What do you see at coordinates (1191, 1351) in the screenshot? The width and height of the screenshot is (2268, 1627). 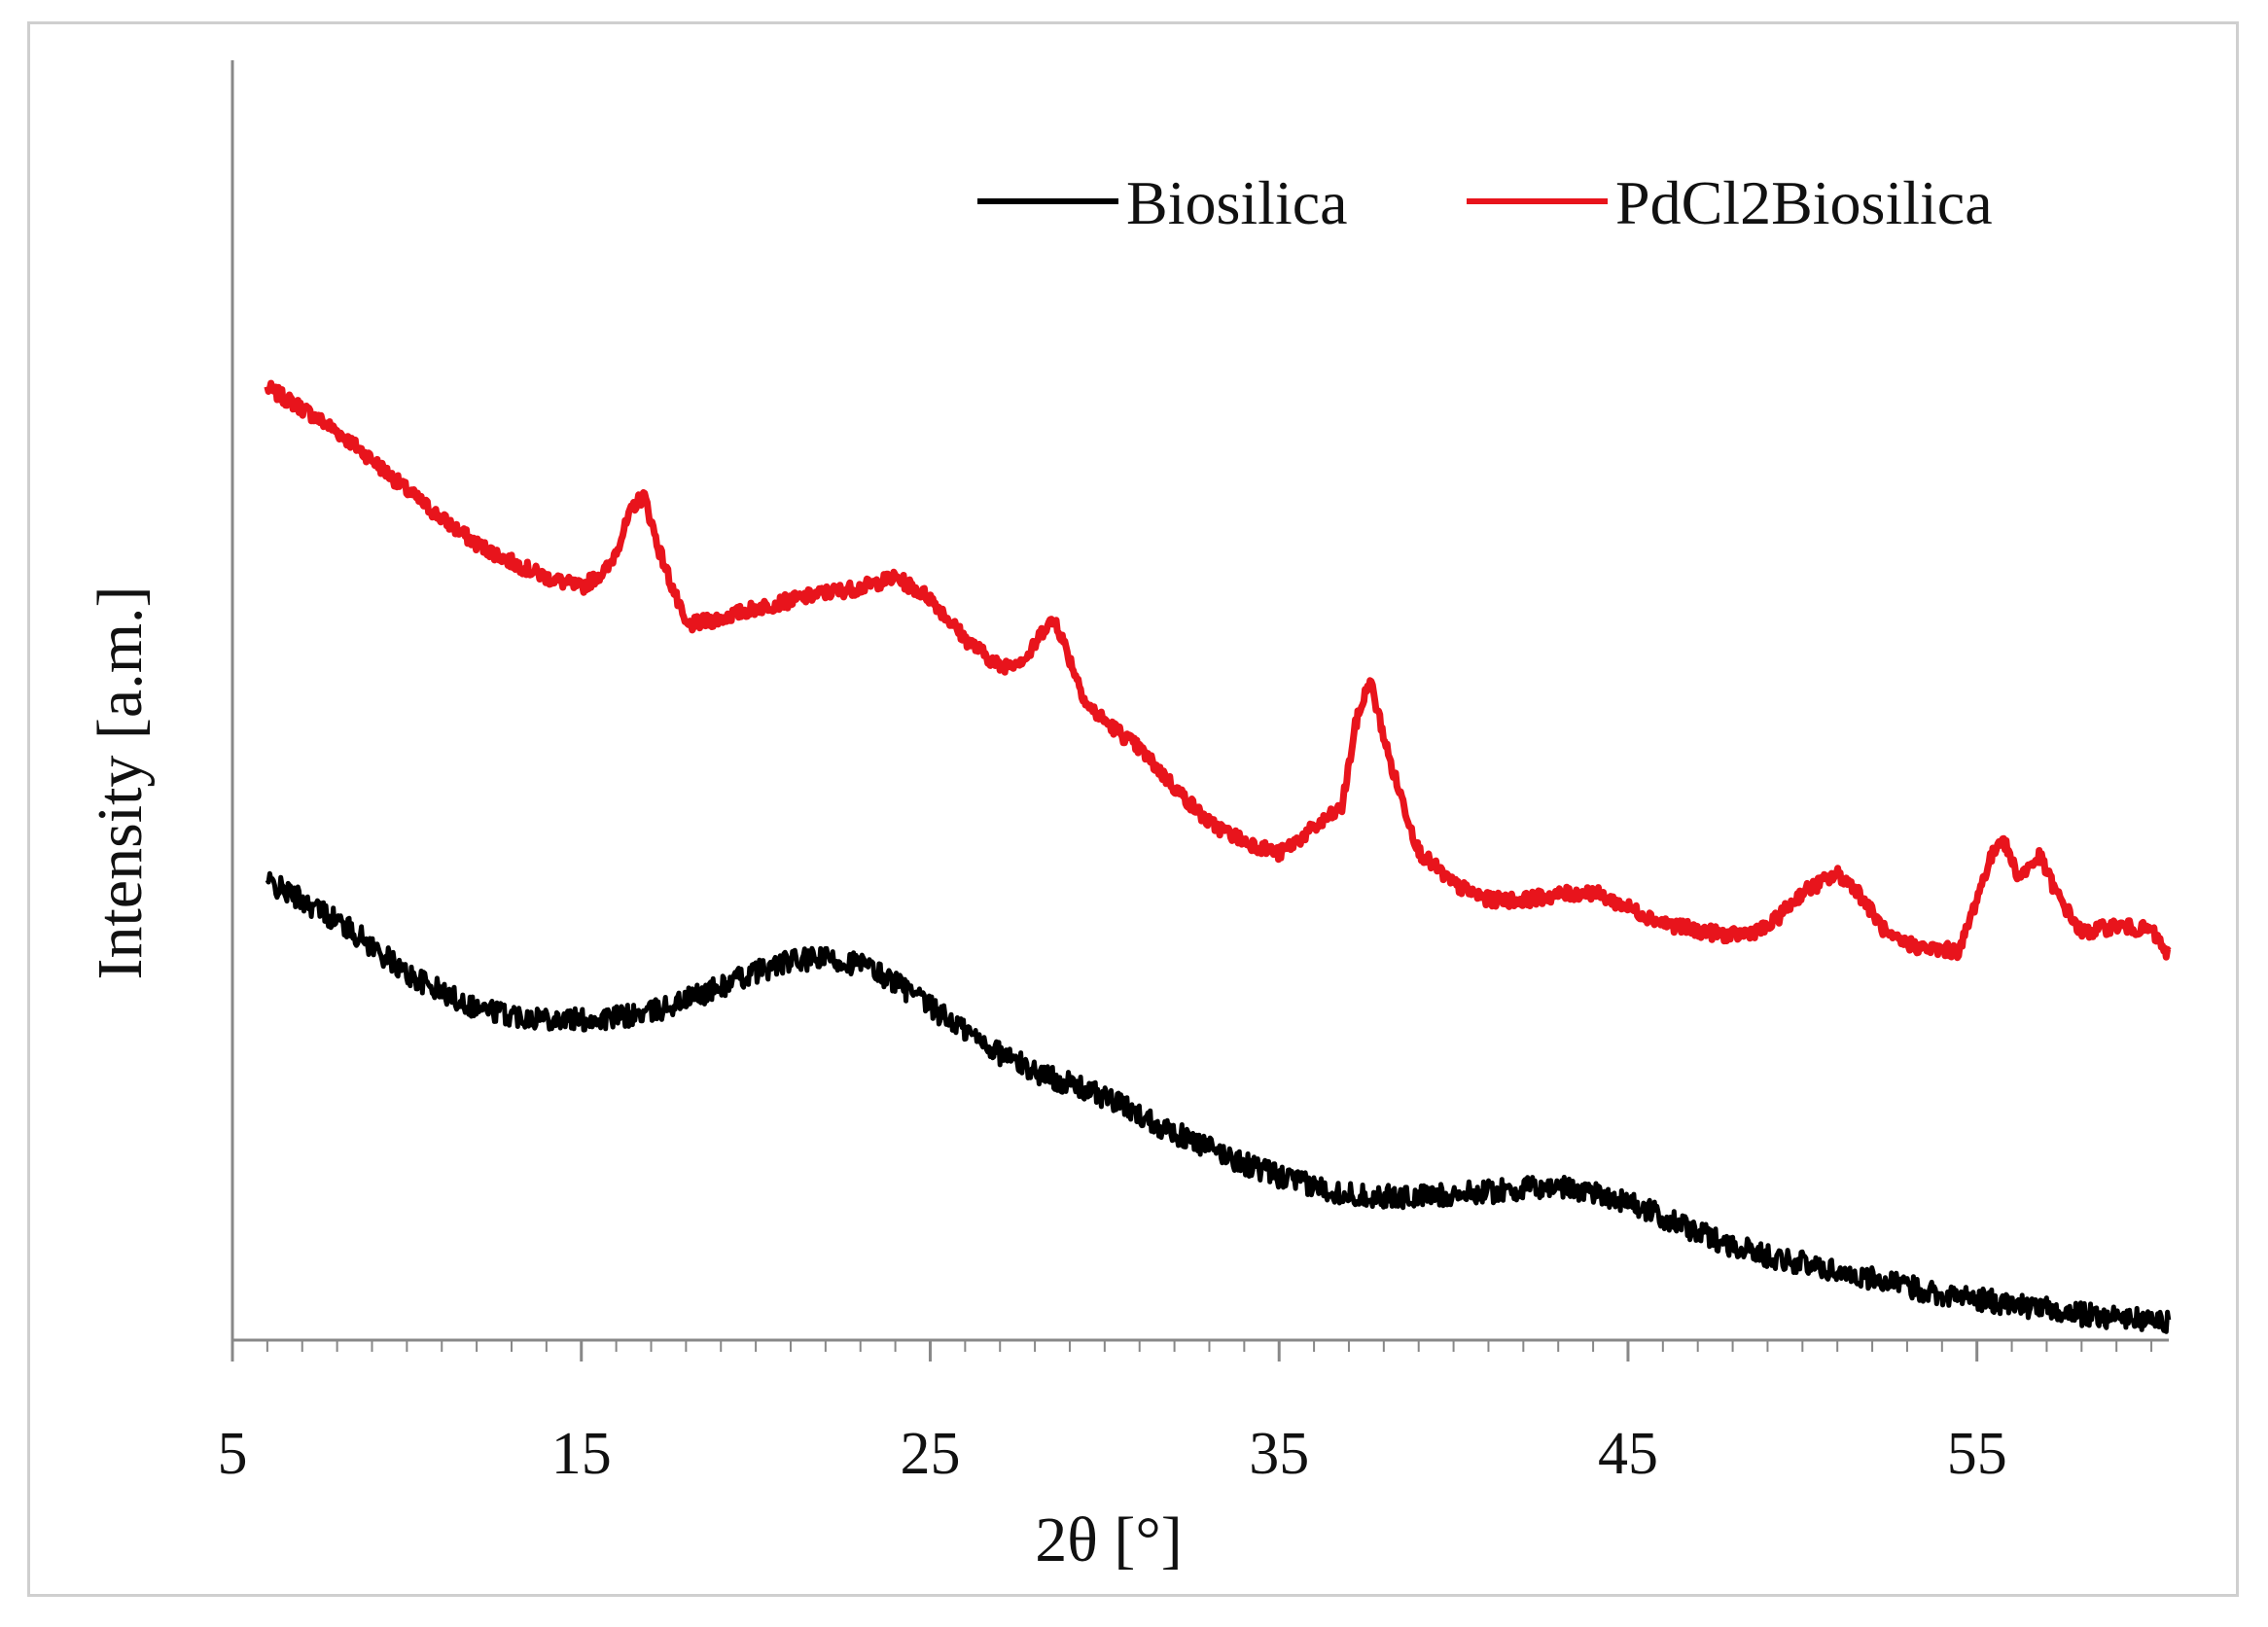 I see `x-axis-ticks` at bounding box center [1191, 1351].